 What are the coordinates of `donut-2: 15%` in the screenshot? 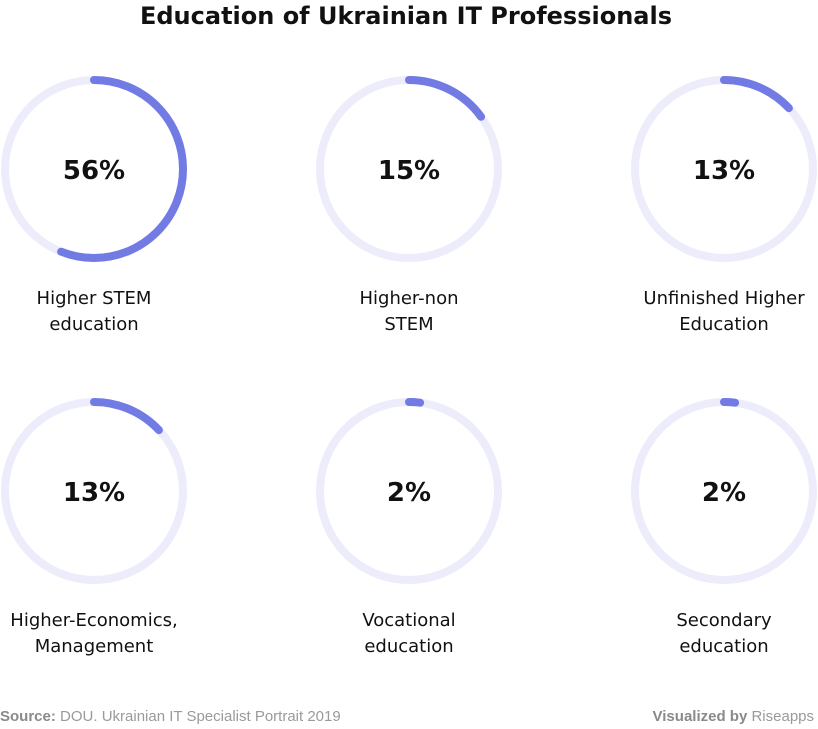 It's located at (409, 169).